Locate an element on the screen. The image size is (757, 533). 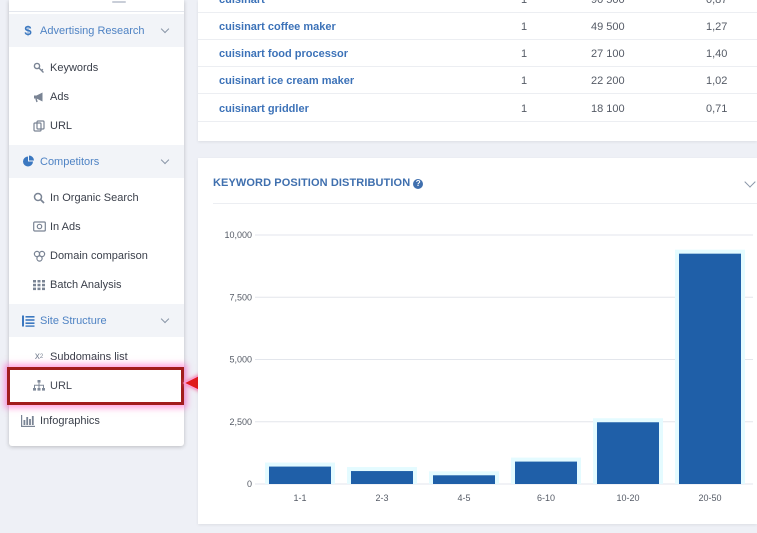
y-tick-label: 10,000 is located at coordinates (238, 235).